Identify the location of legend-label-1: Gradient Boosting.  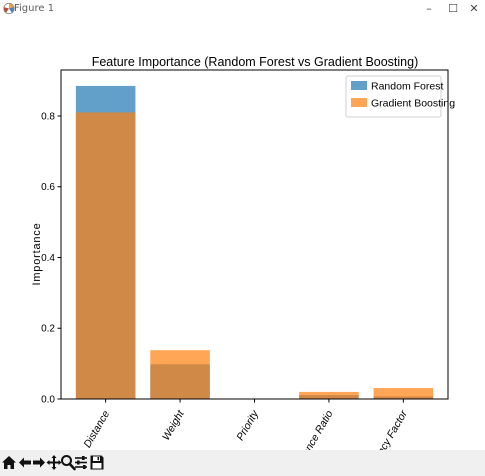
(413, 104).